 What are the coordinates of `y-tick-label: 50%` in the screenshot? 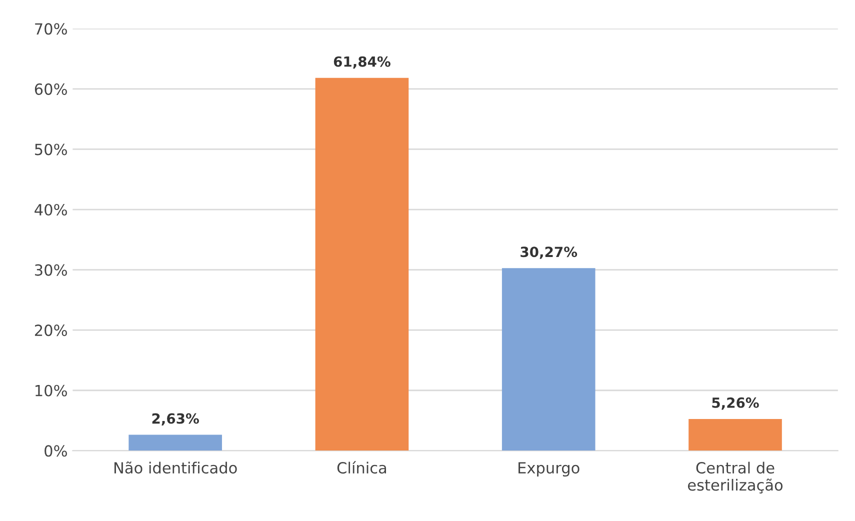 It's located at (51, 150).